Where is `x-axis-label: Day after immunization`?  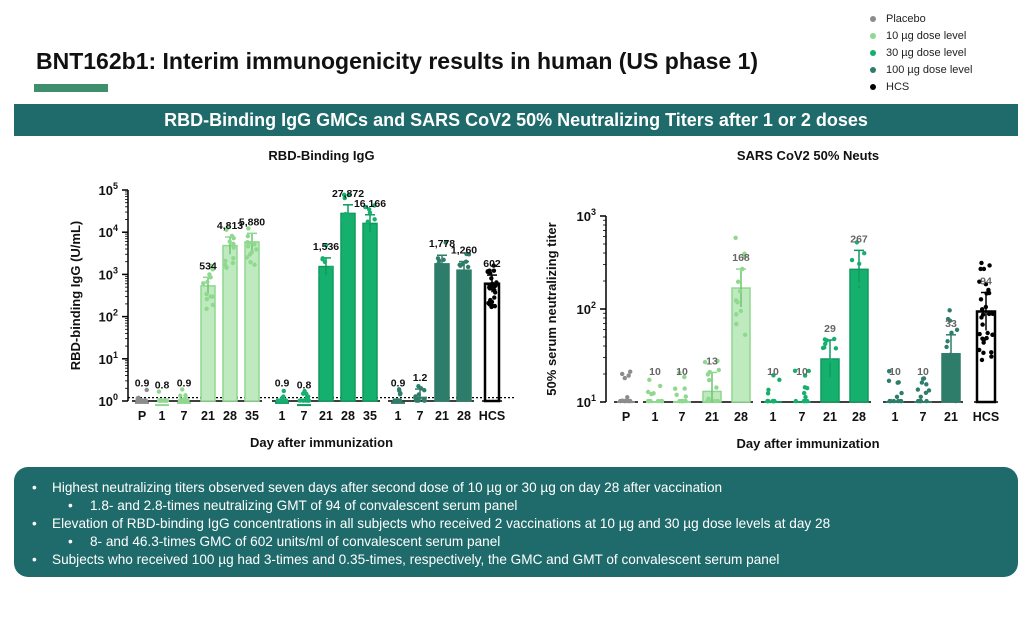
x-axis-label: Day after immunization is located at coordinates (321, 442).